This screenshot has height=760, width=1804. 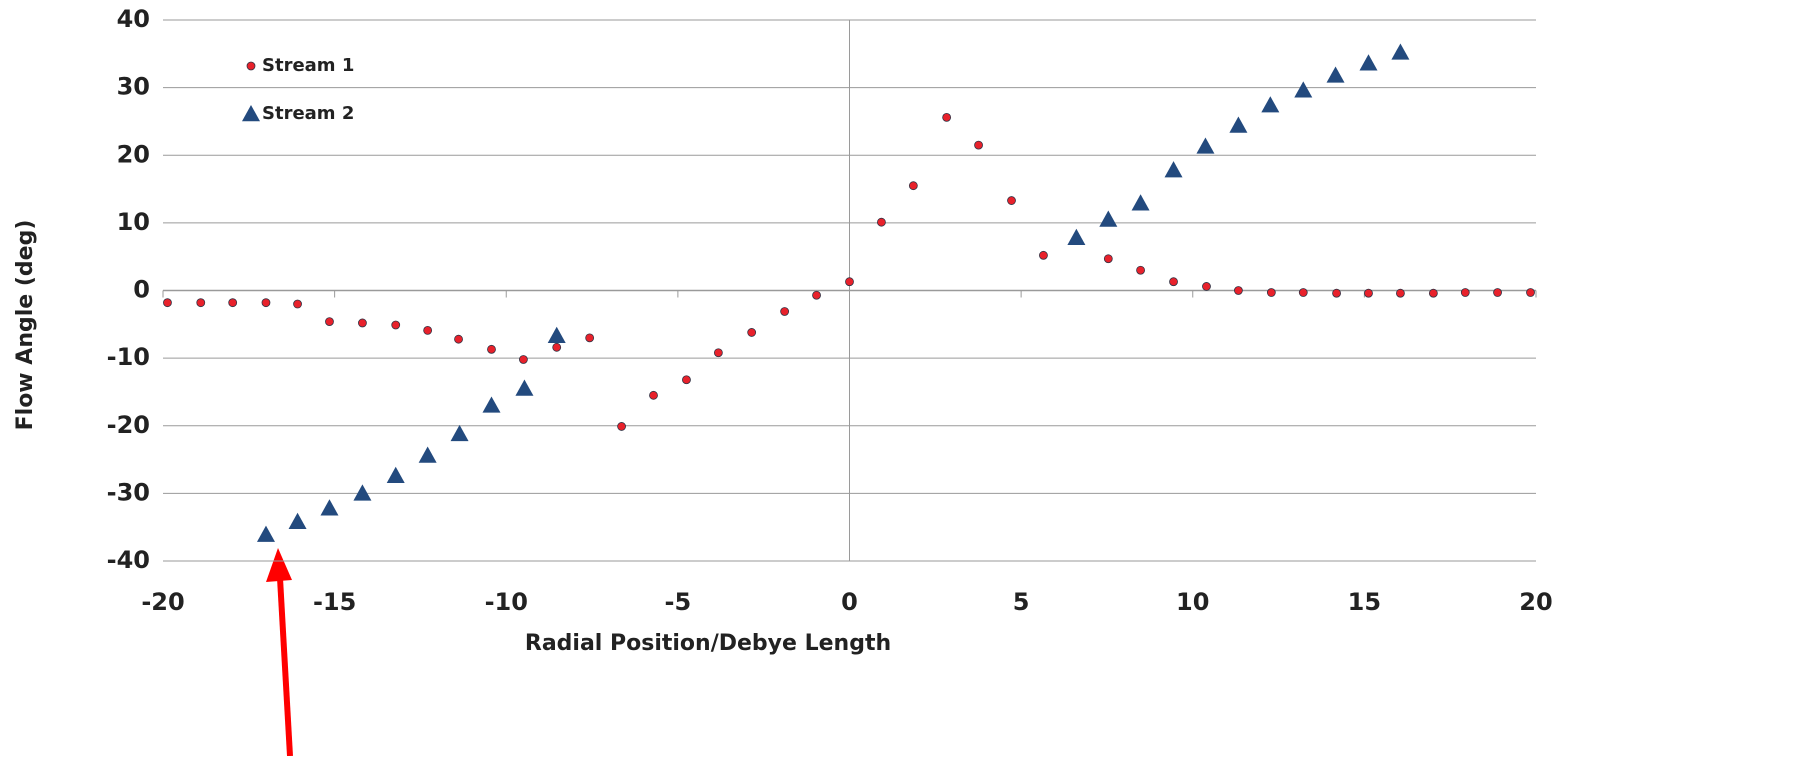 What do you see at coordinates (133, 87) in the screenshot?
I see `y-tick-label: 30` at bounding box center [133, 87].